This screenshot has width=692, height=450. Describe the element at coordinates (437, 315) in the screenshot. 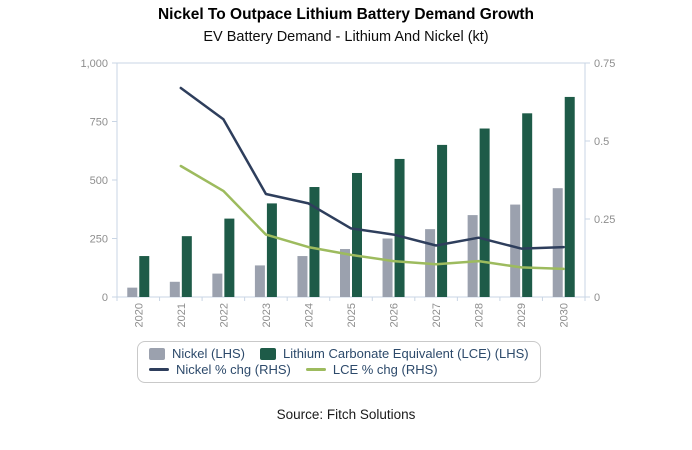

I see `x-axis-category-label: 2027` at that location.